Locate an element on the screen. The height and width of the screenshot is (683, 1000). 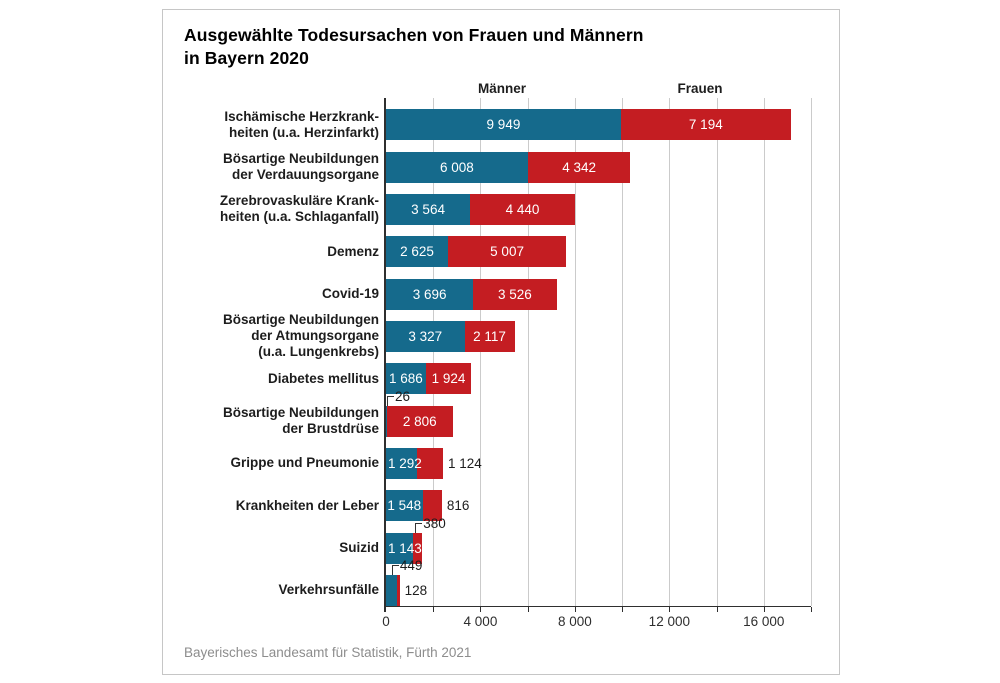
value-label-men: 9 949 is located at coordinates (503, 125).